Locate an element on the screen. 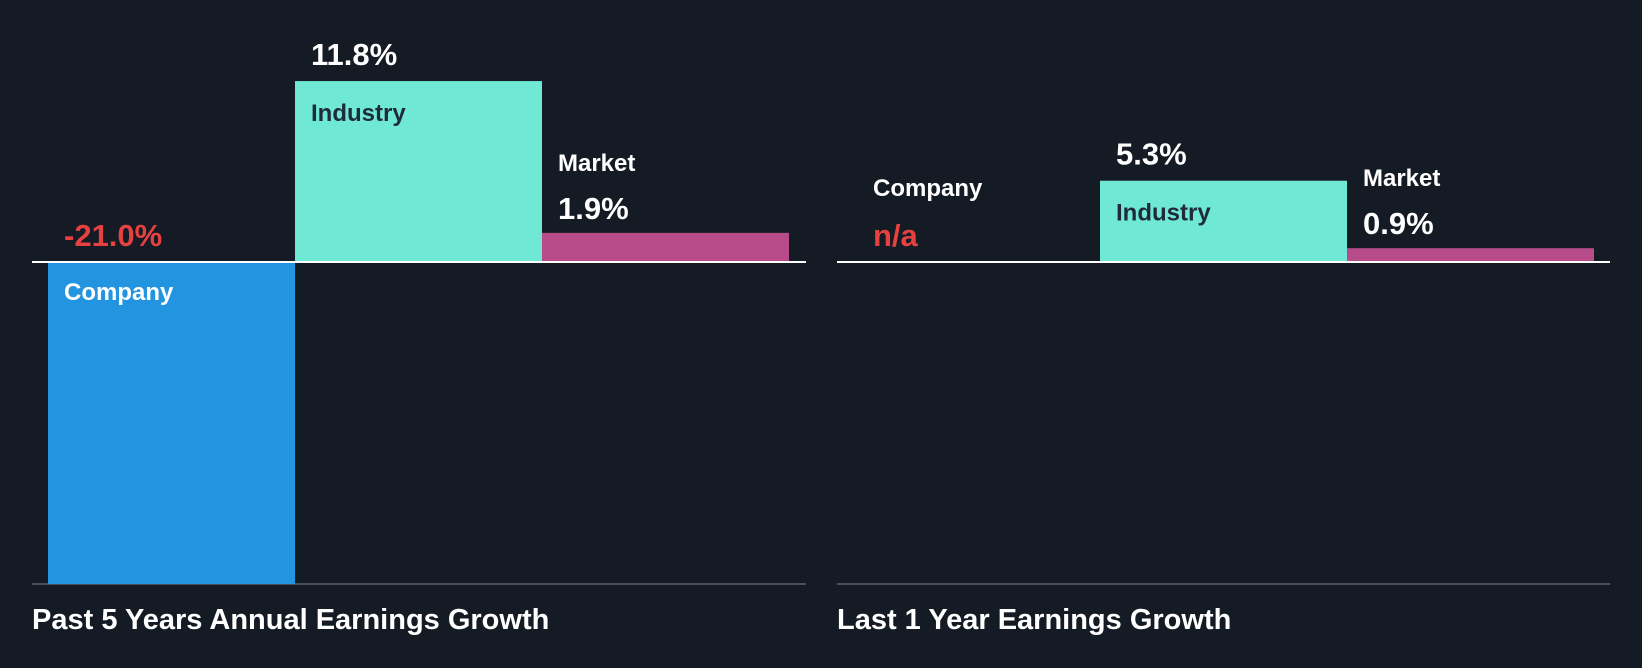  p1y-market-label: Market is located at coordinates (1401, 178).